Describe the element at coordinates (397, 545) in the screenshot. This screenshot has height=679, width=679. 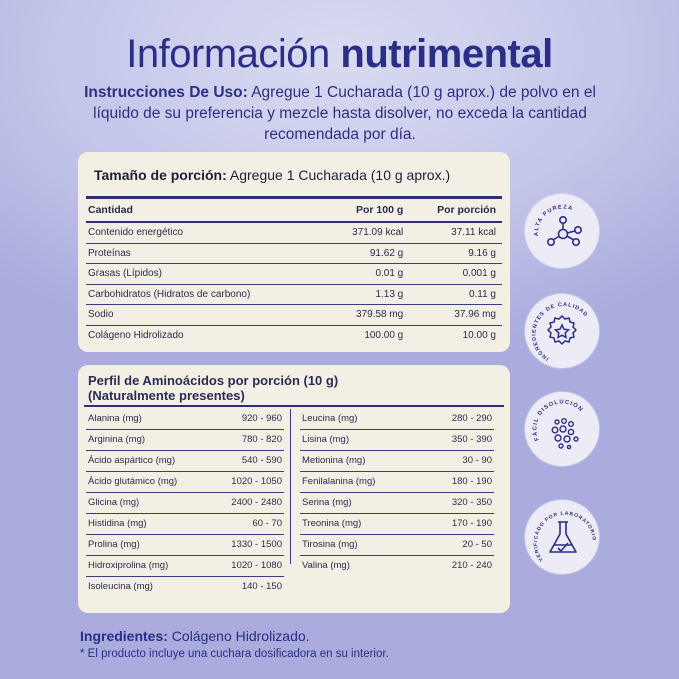
I see `list-item: Tirosina (mg) 20 - 50` at that location.